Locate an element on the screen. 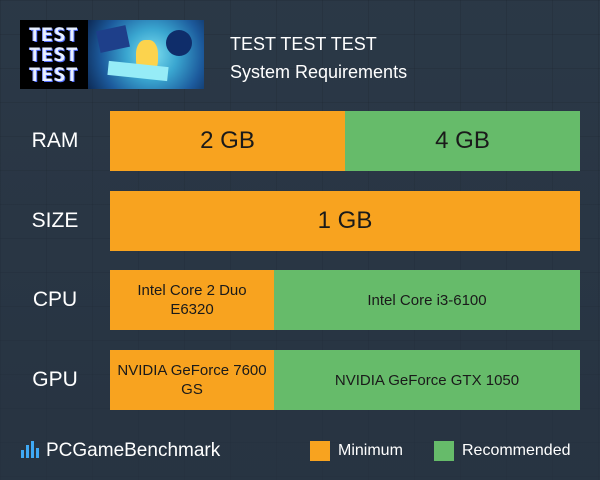 Image resolution: width=600 pixels, height=480 pixels. row-label: CPU is located at coordinates (55, 299).